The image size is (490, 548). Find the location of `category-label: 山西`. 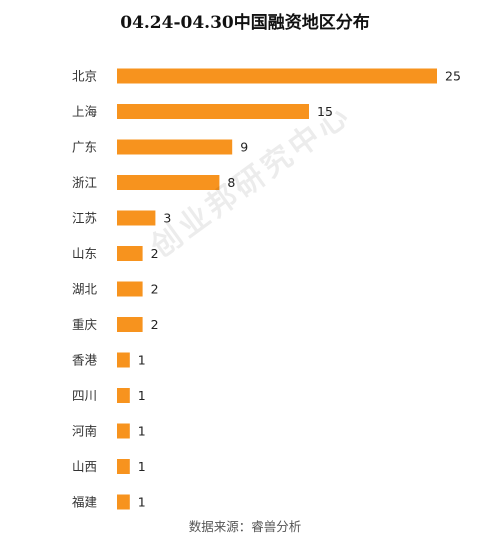

category-label: 山西 is located at coordinates (84, 466).